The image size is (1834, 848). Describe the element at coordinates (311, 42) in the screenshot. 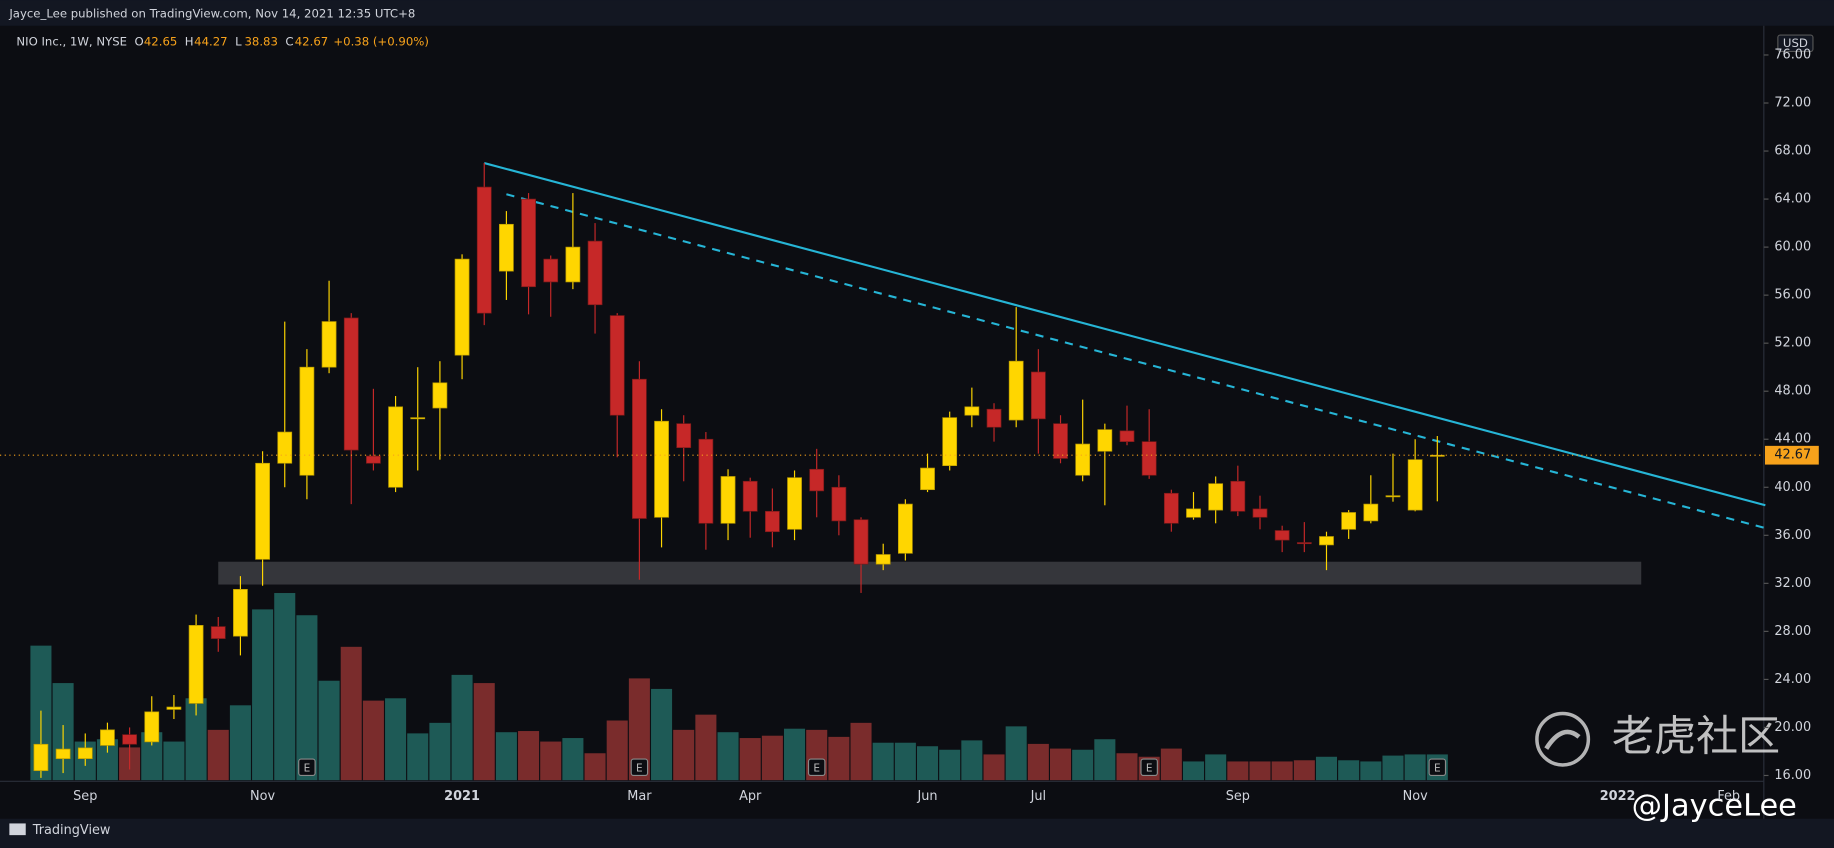

I see `ohlc-value: 42.67` at that location.